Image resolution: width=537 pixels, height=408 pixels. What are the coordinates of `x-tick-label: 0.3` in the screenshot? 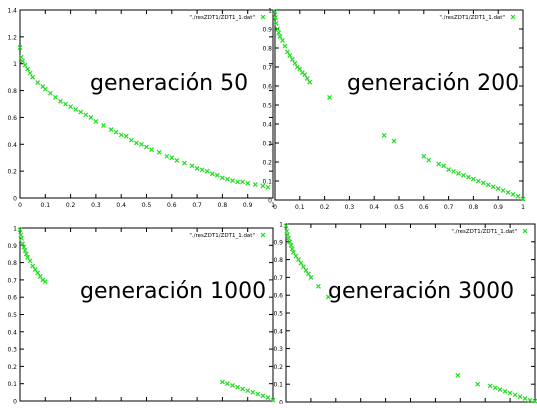 It's located at (96, 205).